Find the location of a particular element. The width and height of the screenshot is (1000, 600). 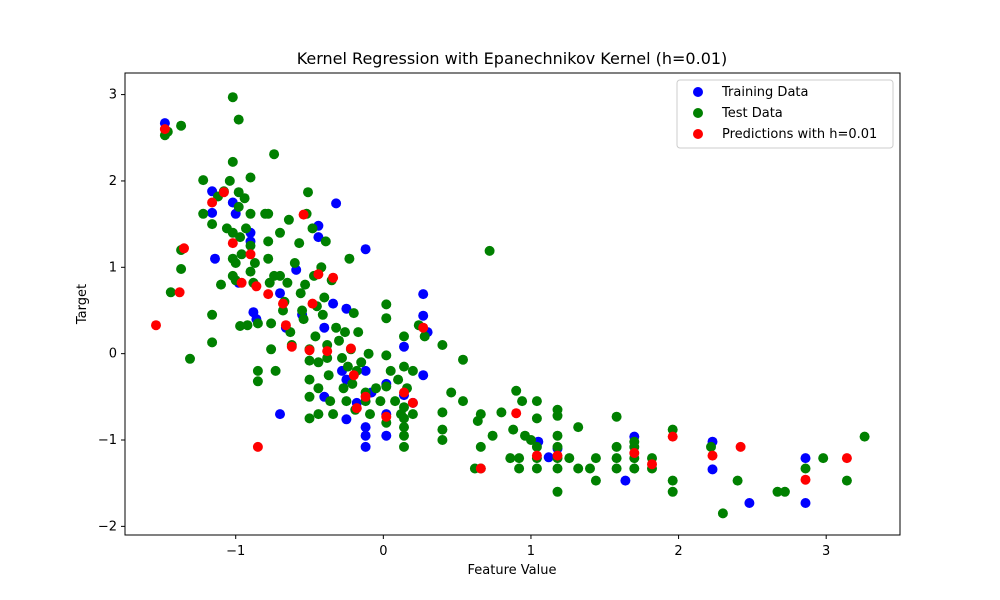

x-tick-label: 2 is located at coordinates (678, 551).